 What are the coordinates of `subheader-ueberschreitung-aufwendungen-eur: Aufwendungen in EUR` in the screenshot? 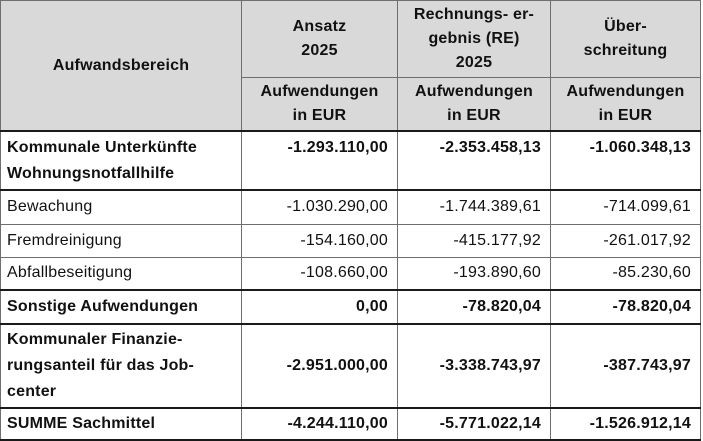 It's located at (625, 104).